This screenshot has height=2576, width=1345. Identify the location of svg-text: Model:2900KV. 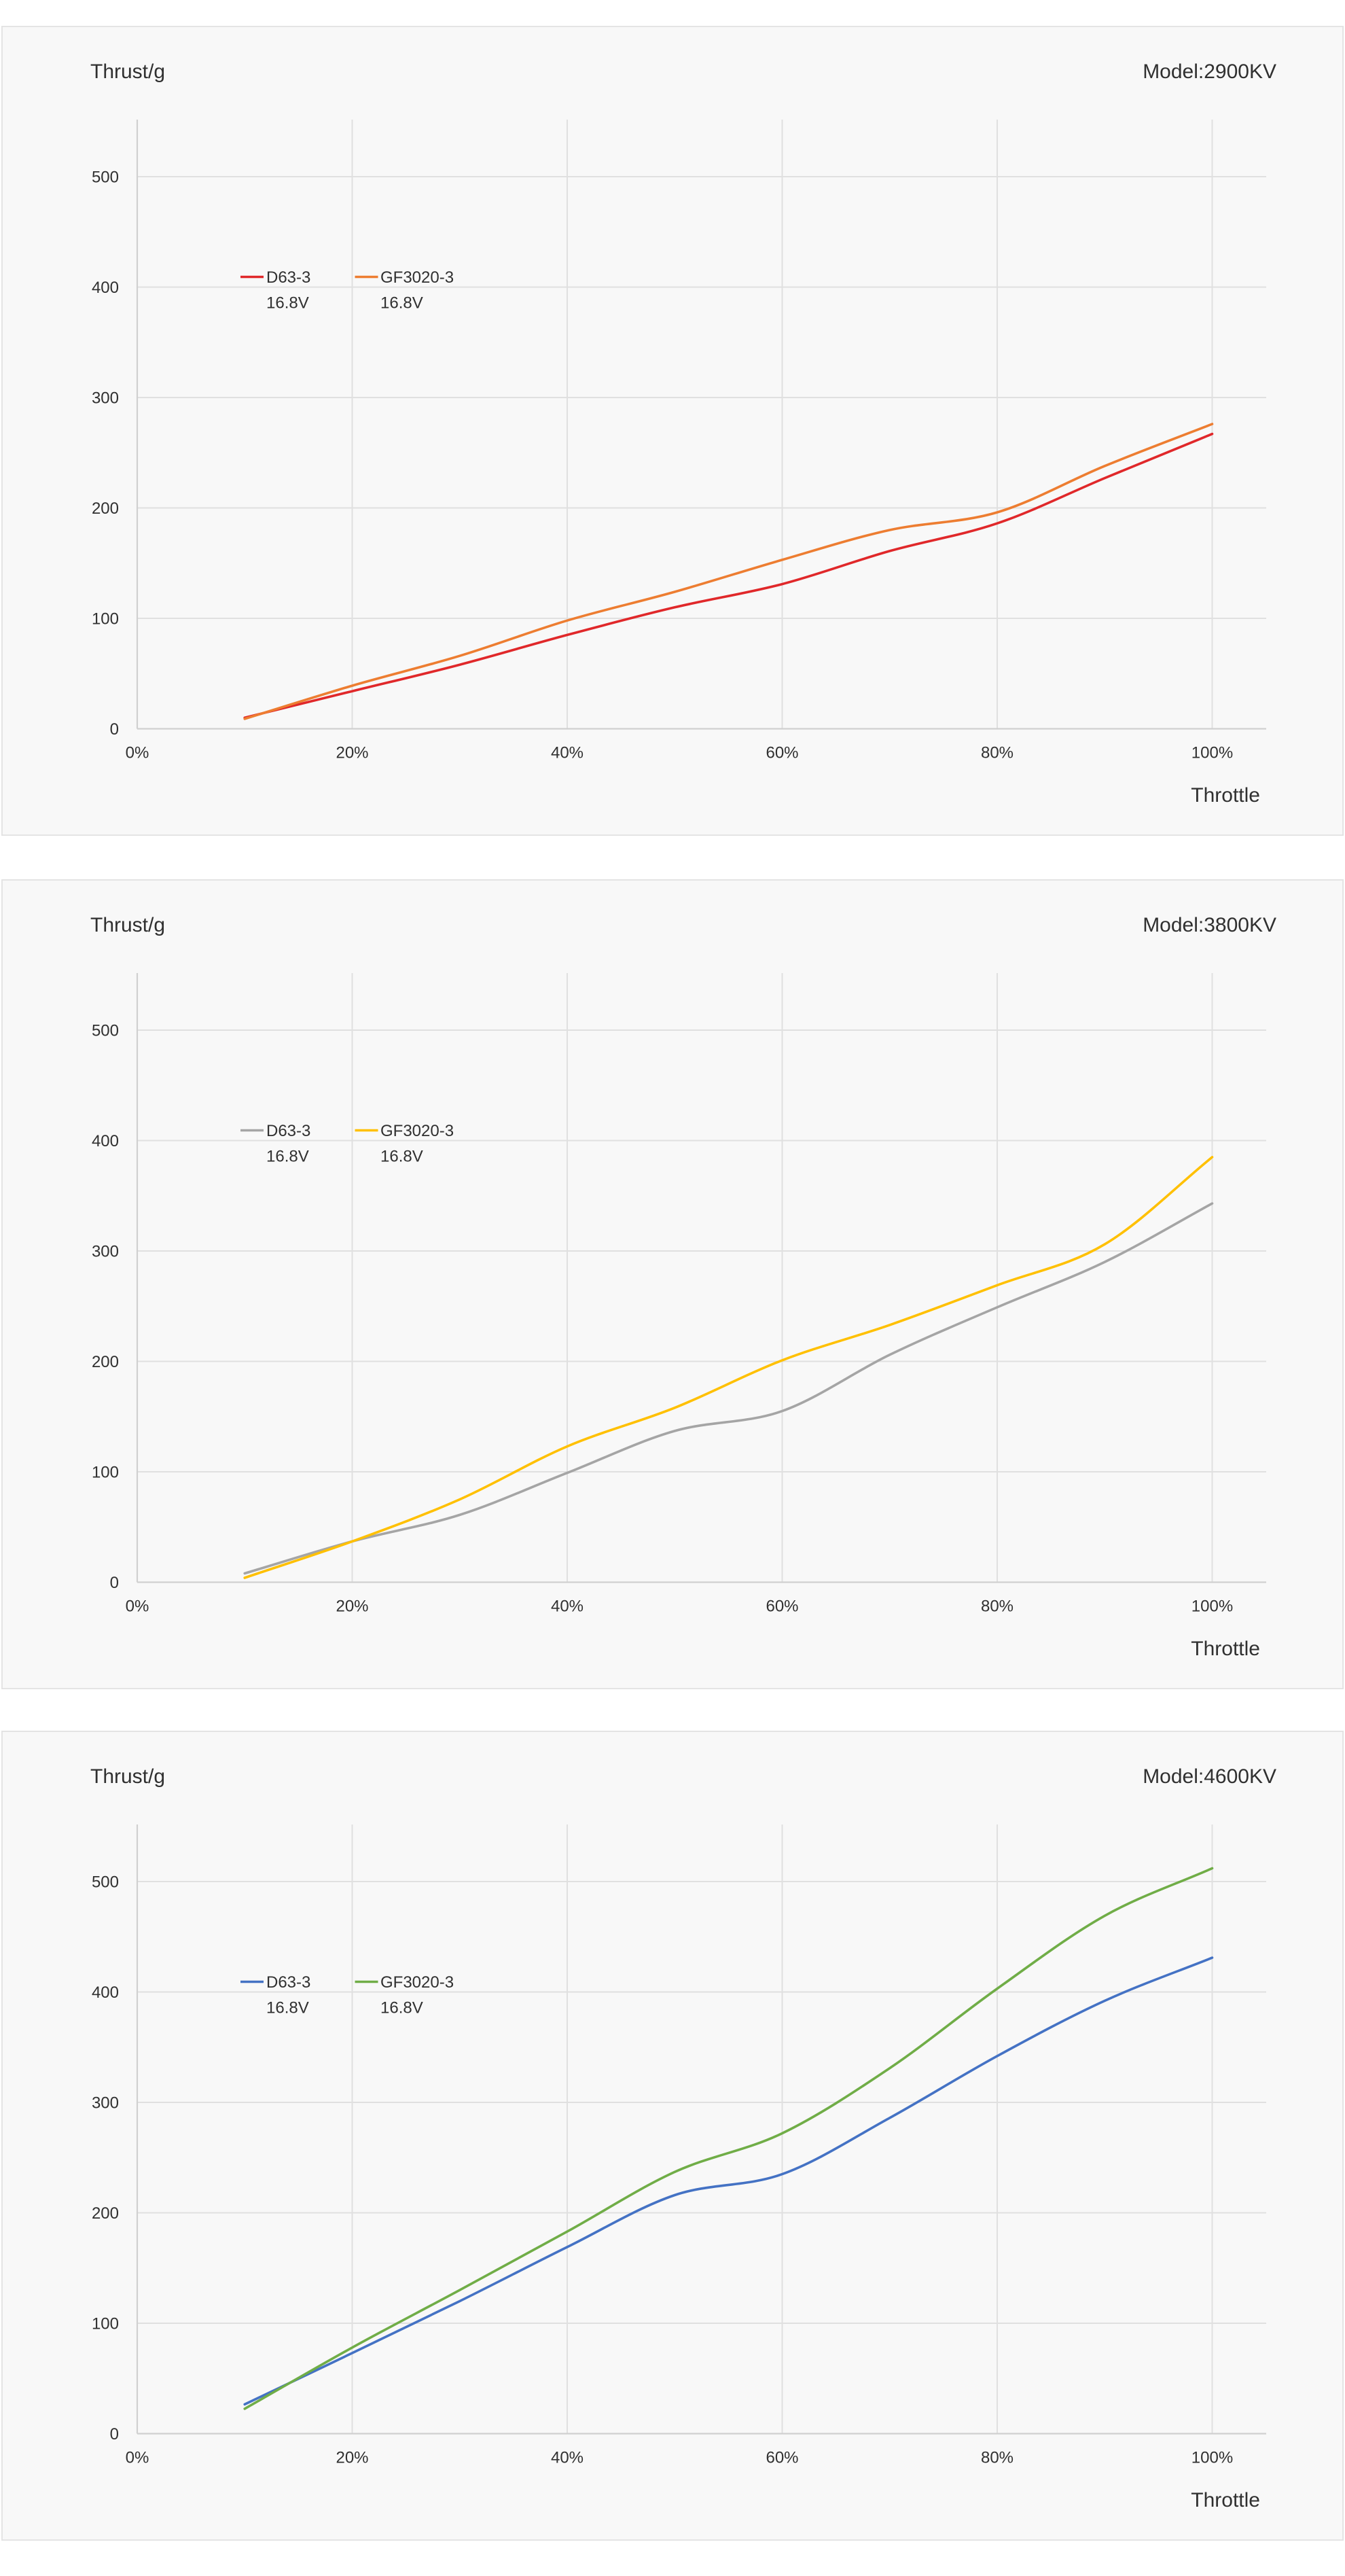
(1209, 71).